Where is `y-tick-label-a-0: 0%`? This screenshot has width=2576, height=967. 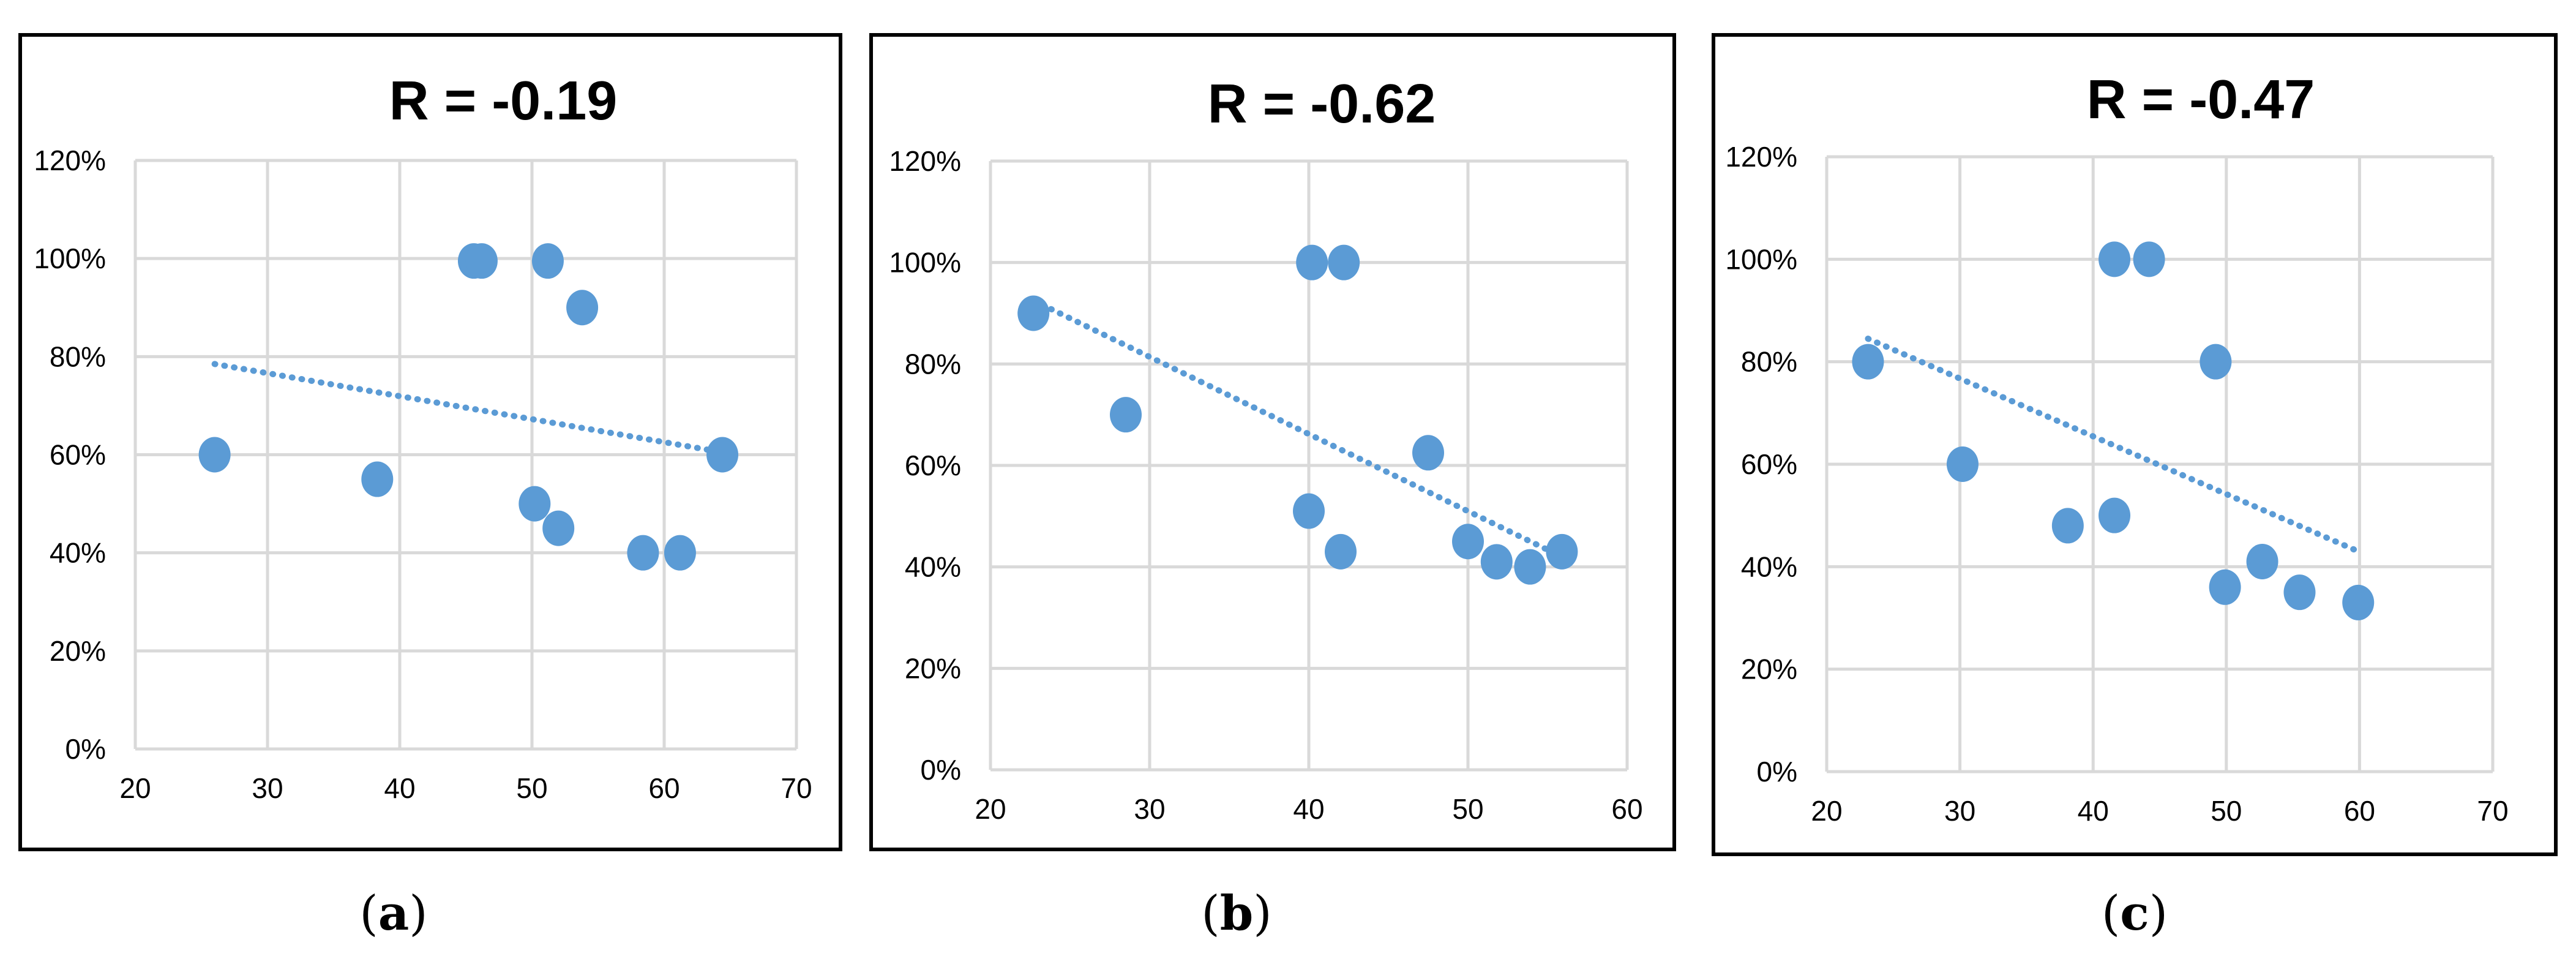
y-tick-label-a-0: 0% is located at coordinates (86, 749).